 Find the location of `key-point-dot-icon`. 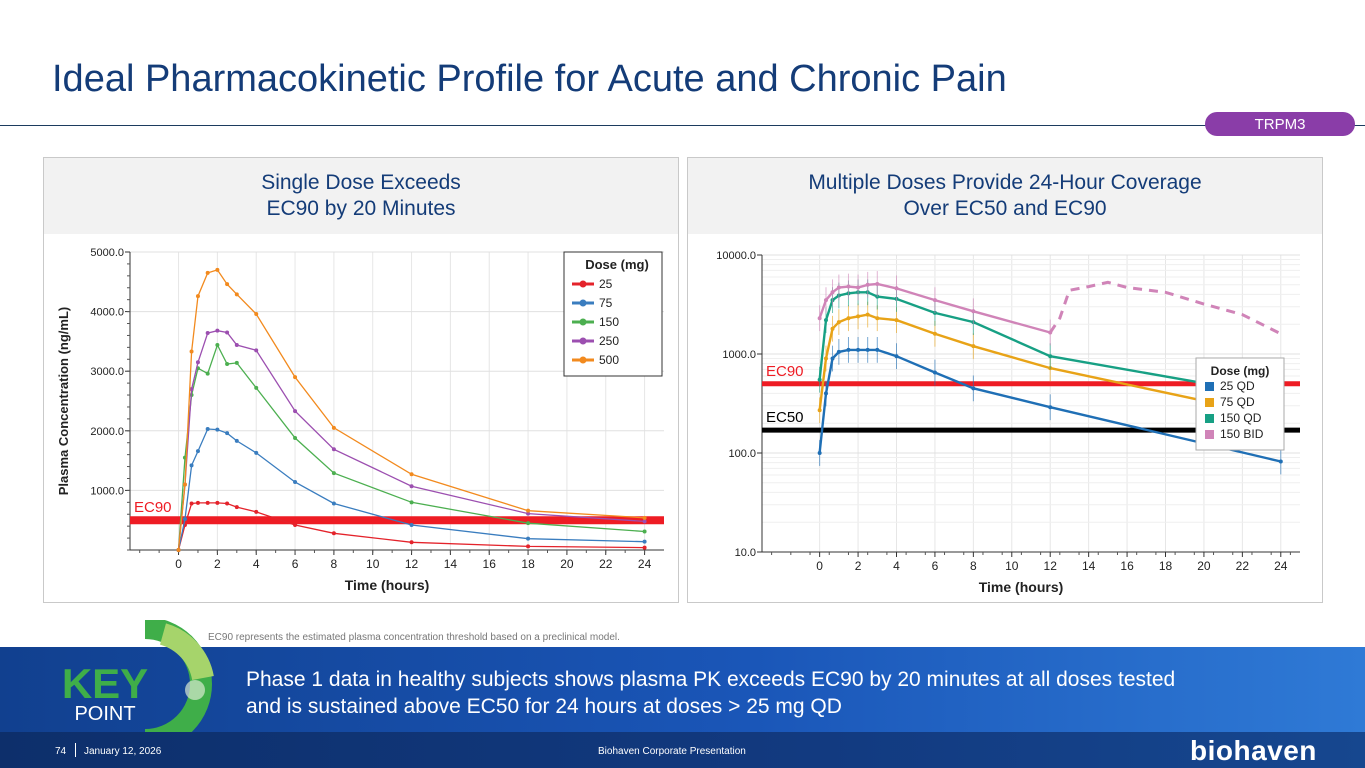

key-point-dot-icon is located at coordinates (195, 690).